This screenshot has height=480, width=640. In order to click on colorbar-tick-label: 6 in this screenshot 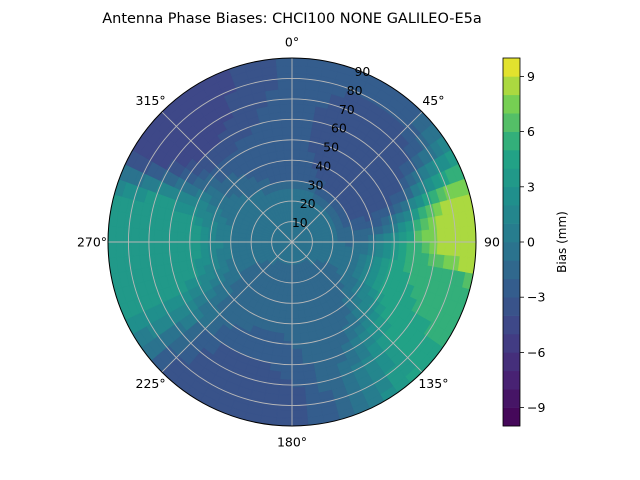, I will do `click(531, 131)`.